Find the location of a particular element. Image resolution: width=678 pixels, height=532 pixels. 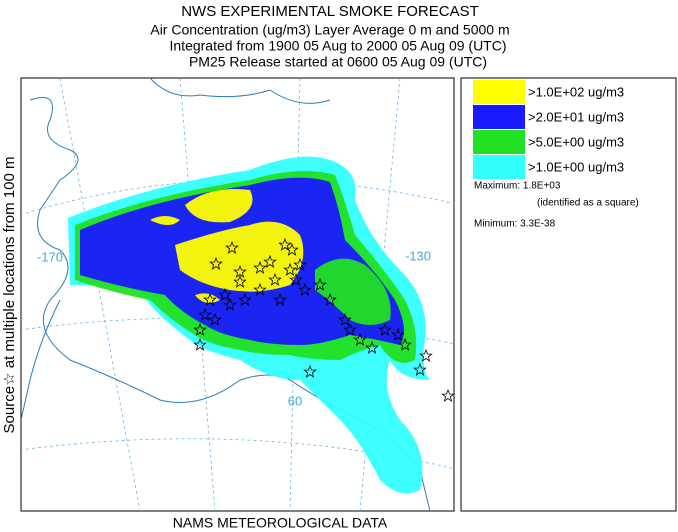

footer: NAMS METEOROLOGICAL DATA is located at coordinates (280, 523).